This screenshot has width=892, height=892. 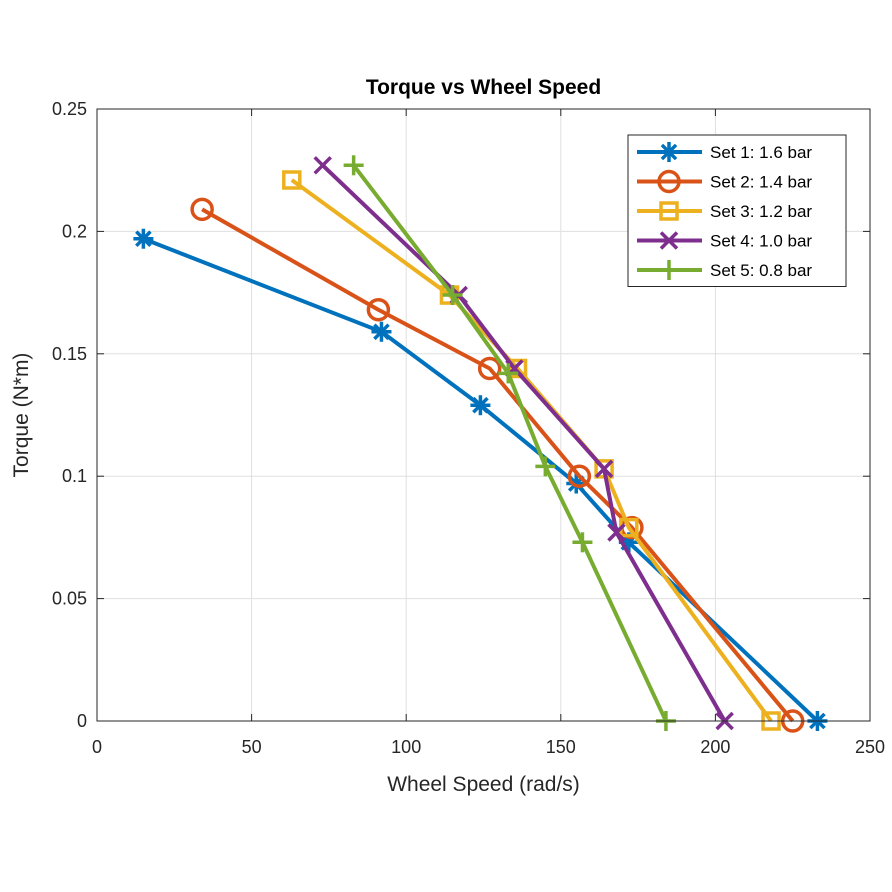 I want to click on legend-label: Set 4: 1.0 bar, so click(x=761, y=241).